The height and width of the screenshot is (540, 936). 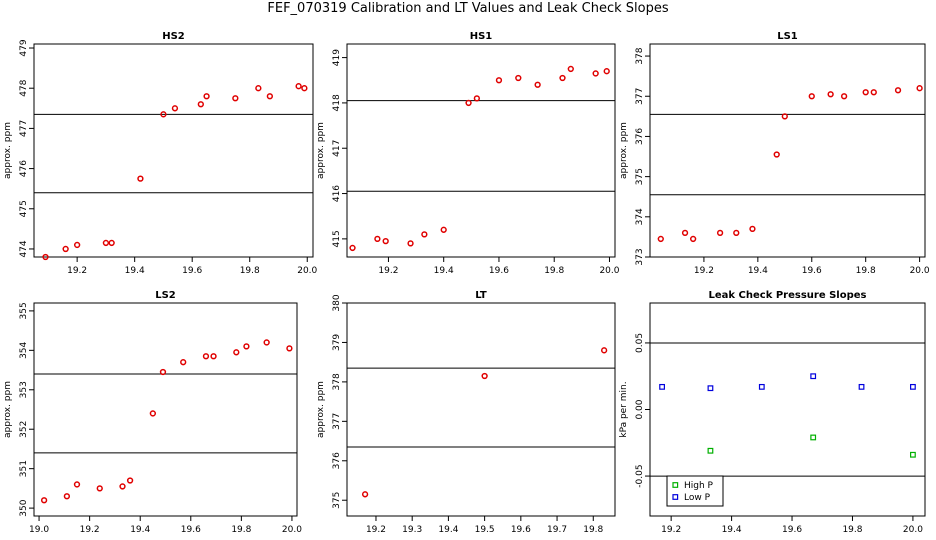 I want to click on y-tick-label: 477, so click(x=24, y=128).